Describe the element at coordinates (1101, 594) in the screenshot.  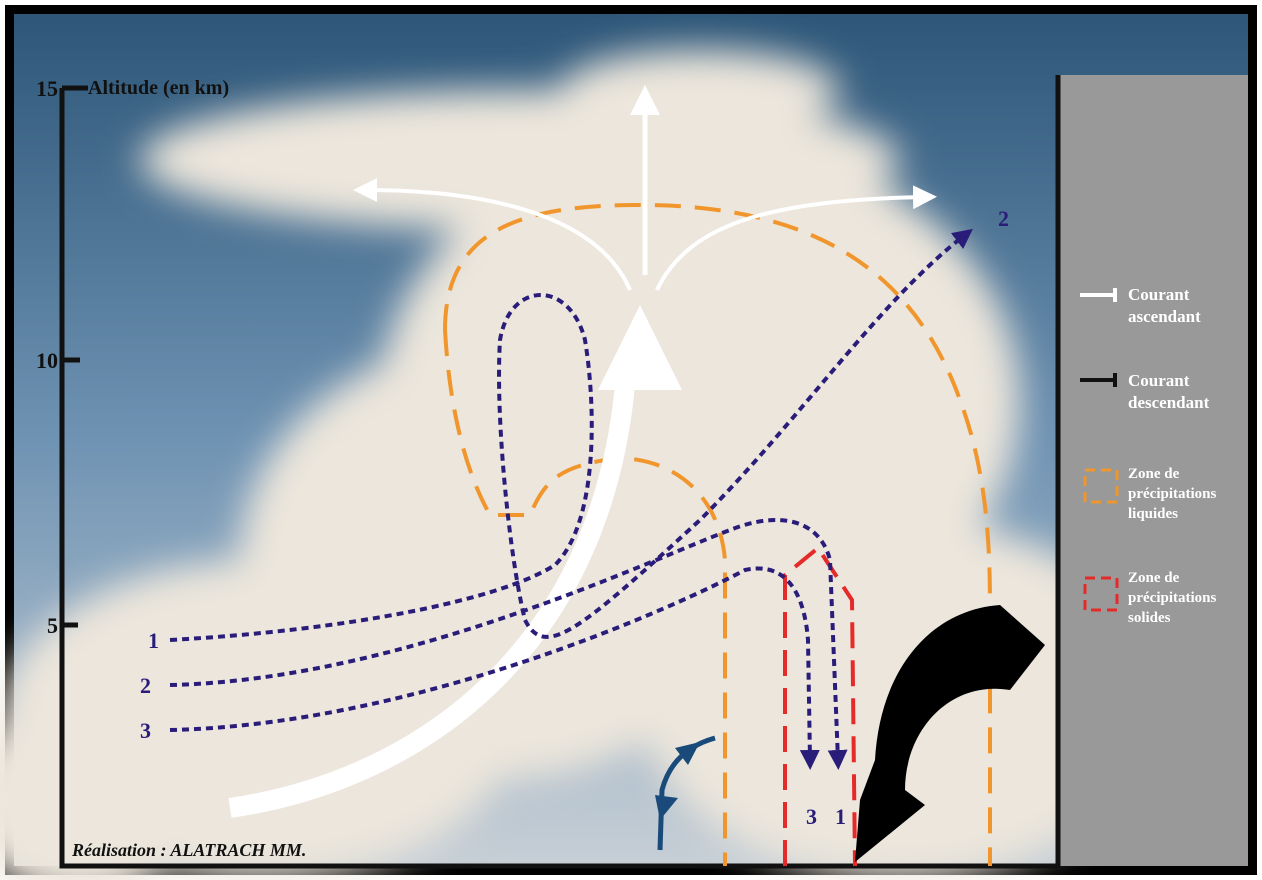
I see `legend-solid-key` at that location.